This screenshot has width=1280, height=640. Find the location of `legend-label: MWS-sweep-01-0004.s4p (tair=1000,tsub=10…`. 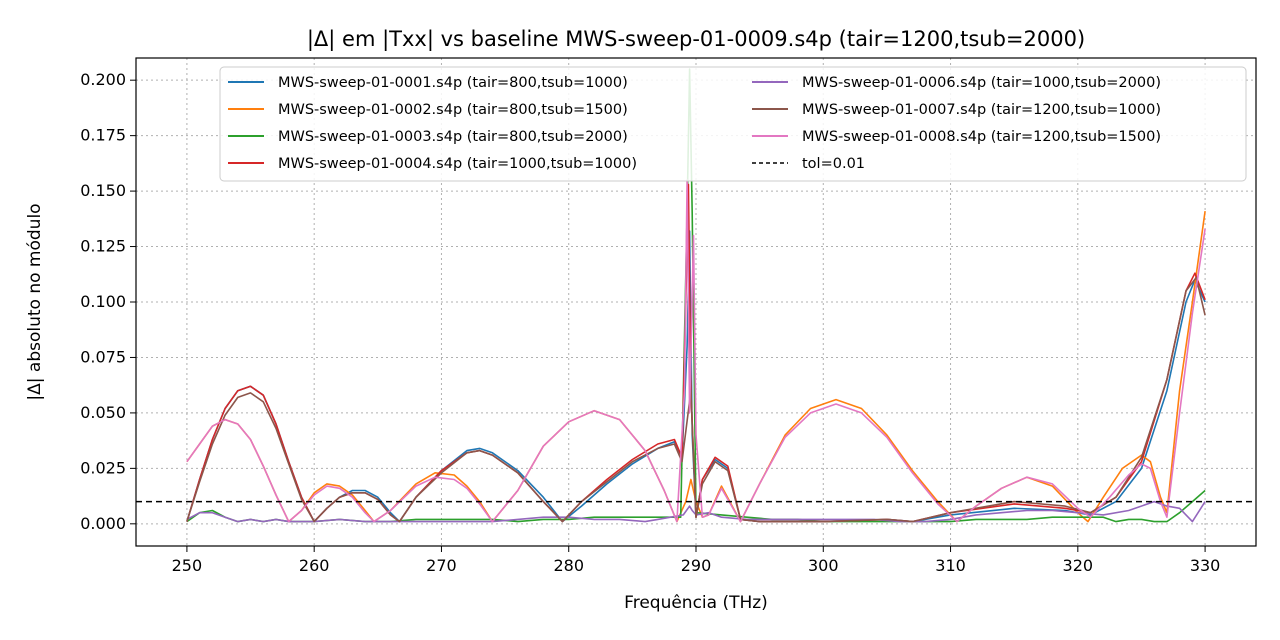

legend-label: MWS-sweep-01-0004.s4p (tair=1000,tsub=10… is located at coordinates (457, 164).